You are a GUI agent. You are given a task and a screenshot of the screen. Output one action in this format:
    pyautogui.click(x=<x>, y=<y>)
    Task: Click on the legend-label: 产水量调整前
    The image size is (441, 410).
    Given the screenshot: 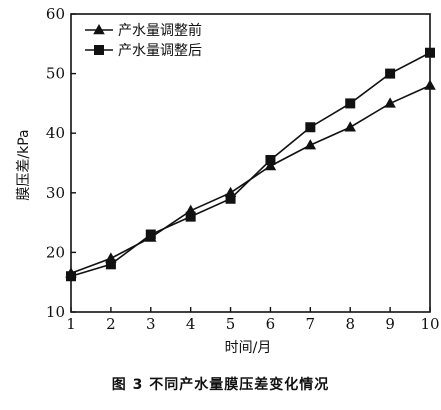 What is the action you would take?
    pyautogui.click(x=160, y=30)
    